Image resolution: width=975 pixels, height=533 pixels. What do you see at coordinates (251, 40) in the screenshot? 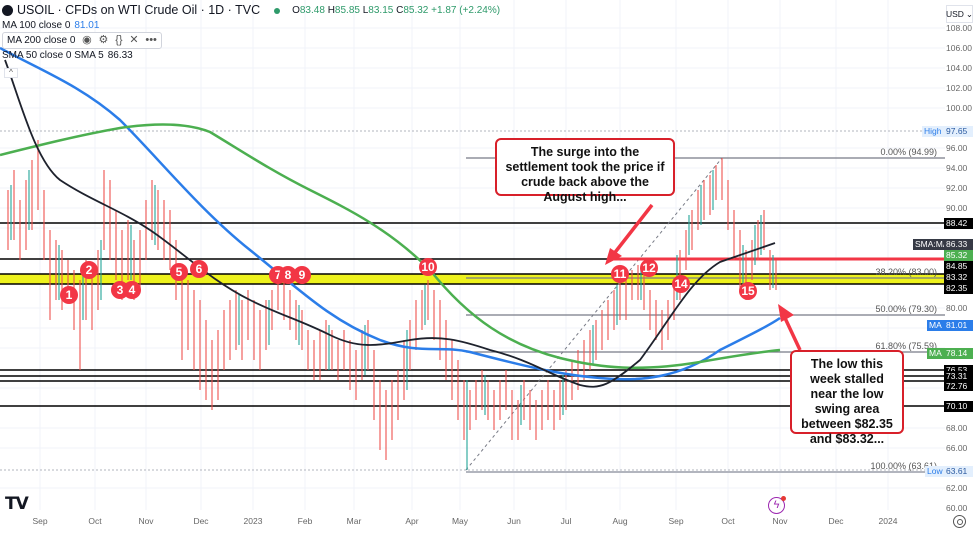
I see `indicator-ma200: MA 200 close 0 ◉ ⚙ {} ✕ •••` at bounding box center [251, 40].